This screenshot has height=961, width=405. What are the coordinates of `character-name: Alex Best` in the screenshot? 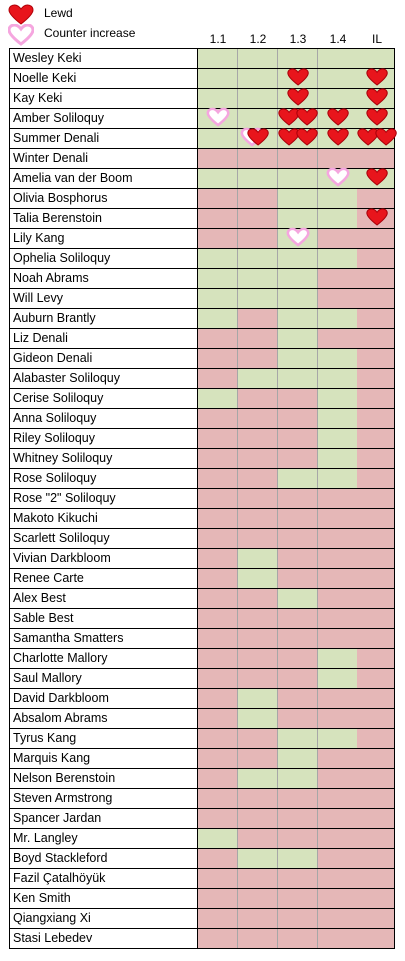 It's located at (103, 598).